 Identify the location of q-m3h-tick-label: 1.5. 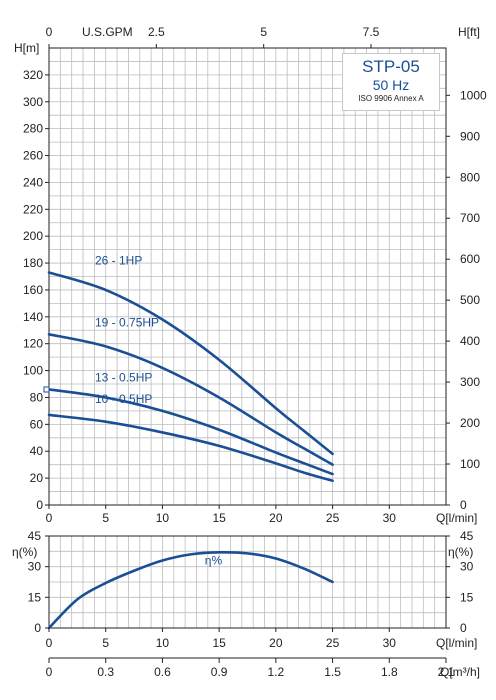
(332, 672).